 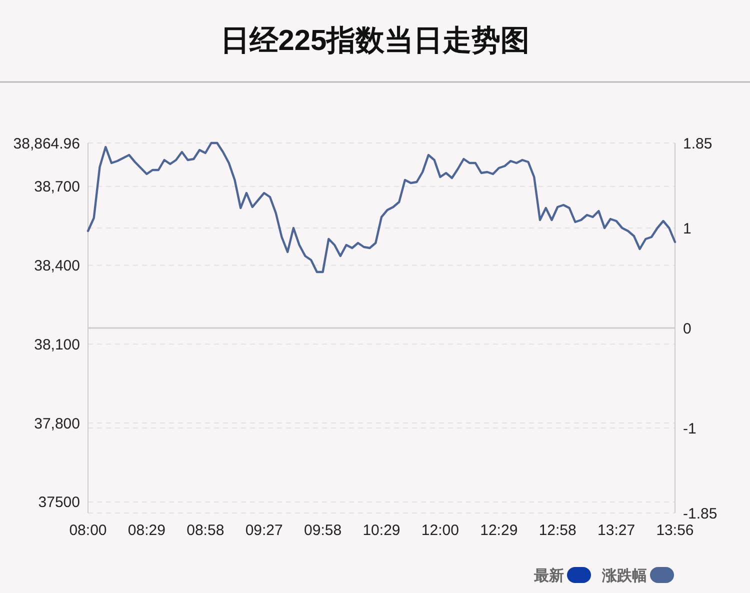 What do you see at coordinates (46, 143) in the screenshot?
I see `y-tick-label: 38,864.96` at bounding box center [46, 143].